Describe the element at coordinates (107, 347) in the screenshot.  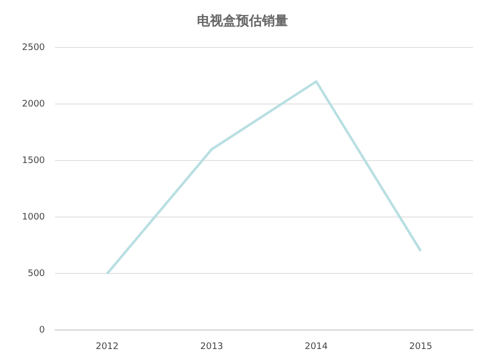
I see `x-tick-label: 2012` at that location.